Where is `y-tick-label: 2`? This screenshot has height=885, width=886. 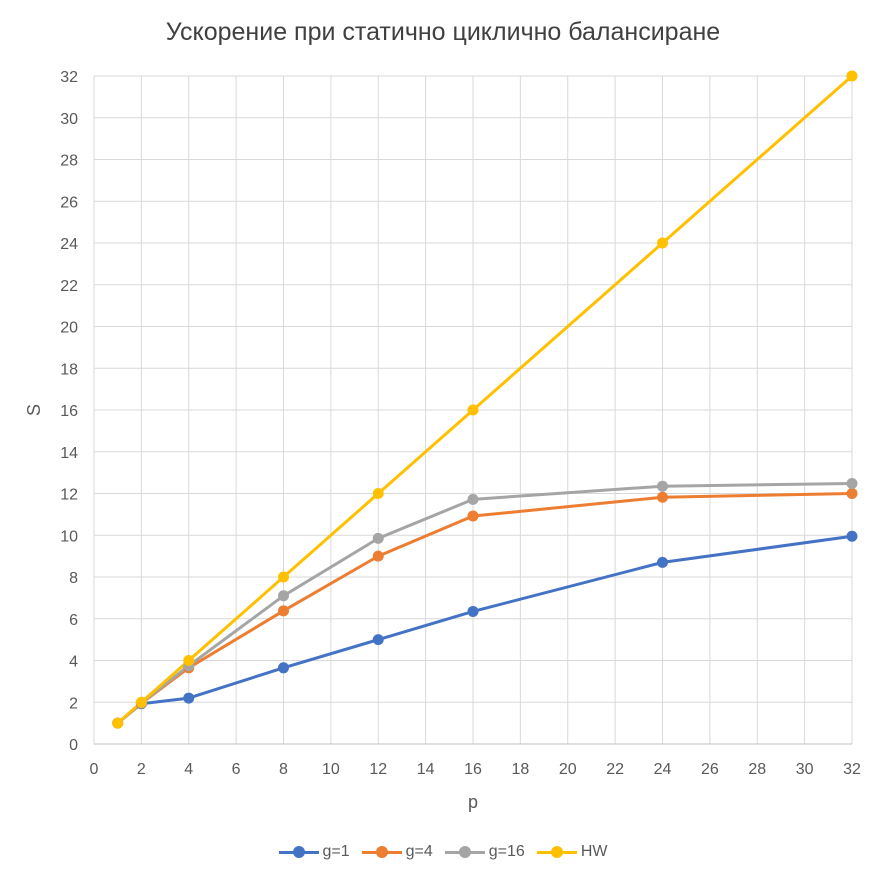 y-tick-label: 2 is located at coordinates (73, 703).